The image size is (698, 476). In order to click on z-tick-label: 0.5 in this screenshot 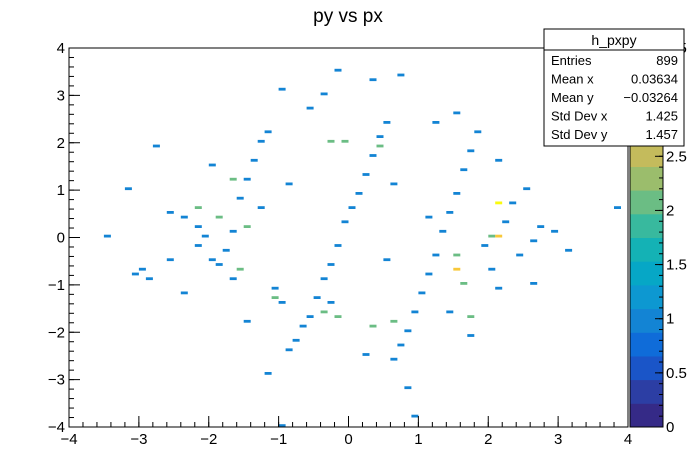, I will do `click(676, 373)`.